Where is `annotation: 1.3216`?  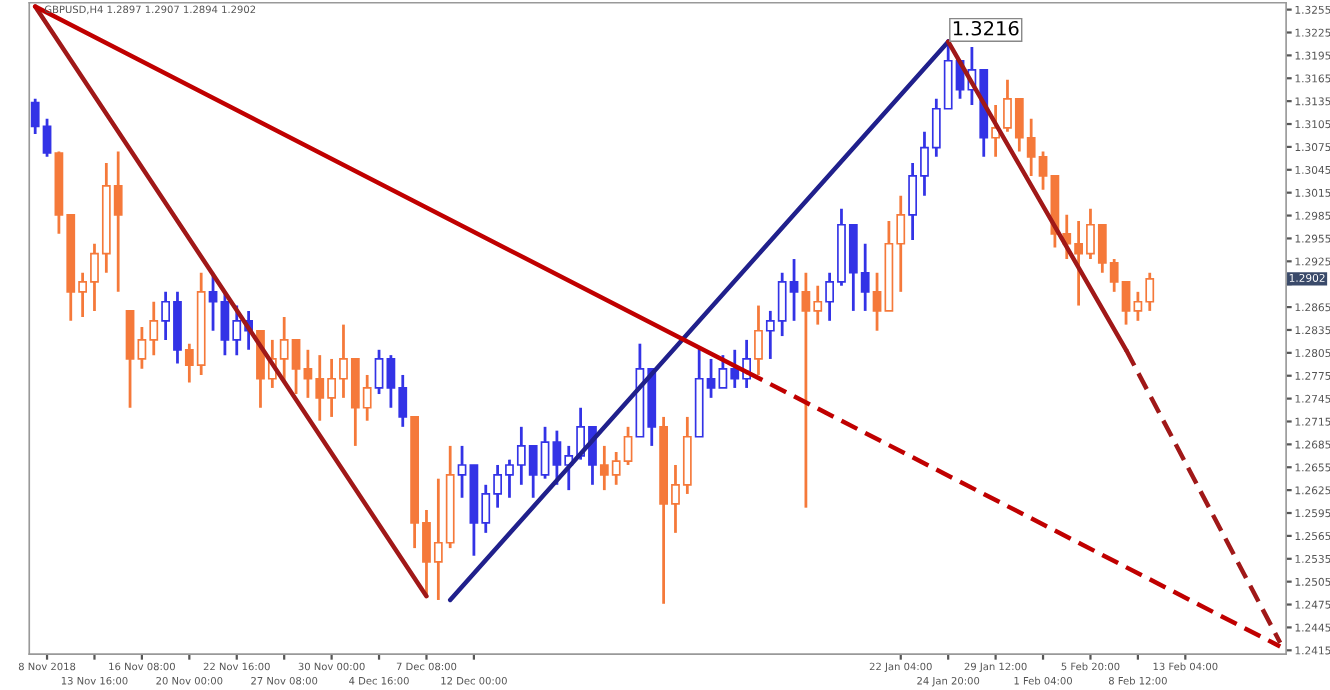 annotation: 1.3216 is located at coordinates (986, 28).